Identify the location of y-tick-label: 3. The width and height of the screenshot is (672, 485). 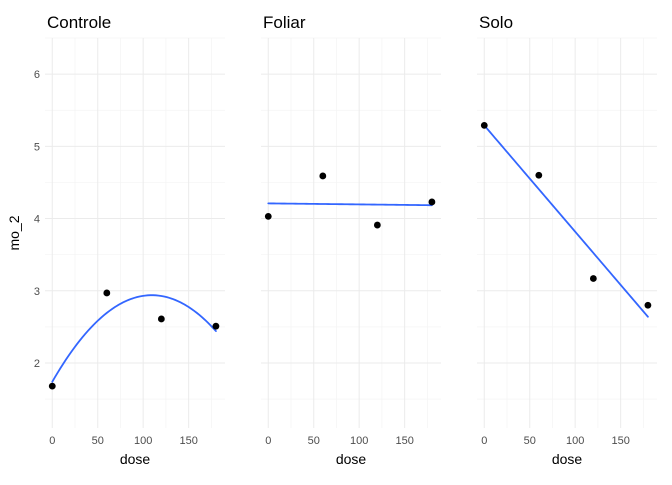
(37, 292).